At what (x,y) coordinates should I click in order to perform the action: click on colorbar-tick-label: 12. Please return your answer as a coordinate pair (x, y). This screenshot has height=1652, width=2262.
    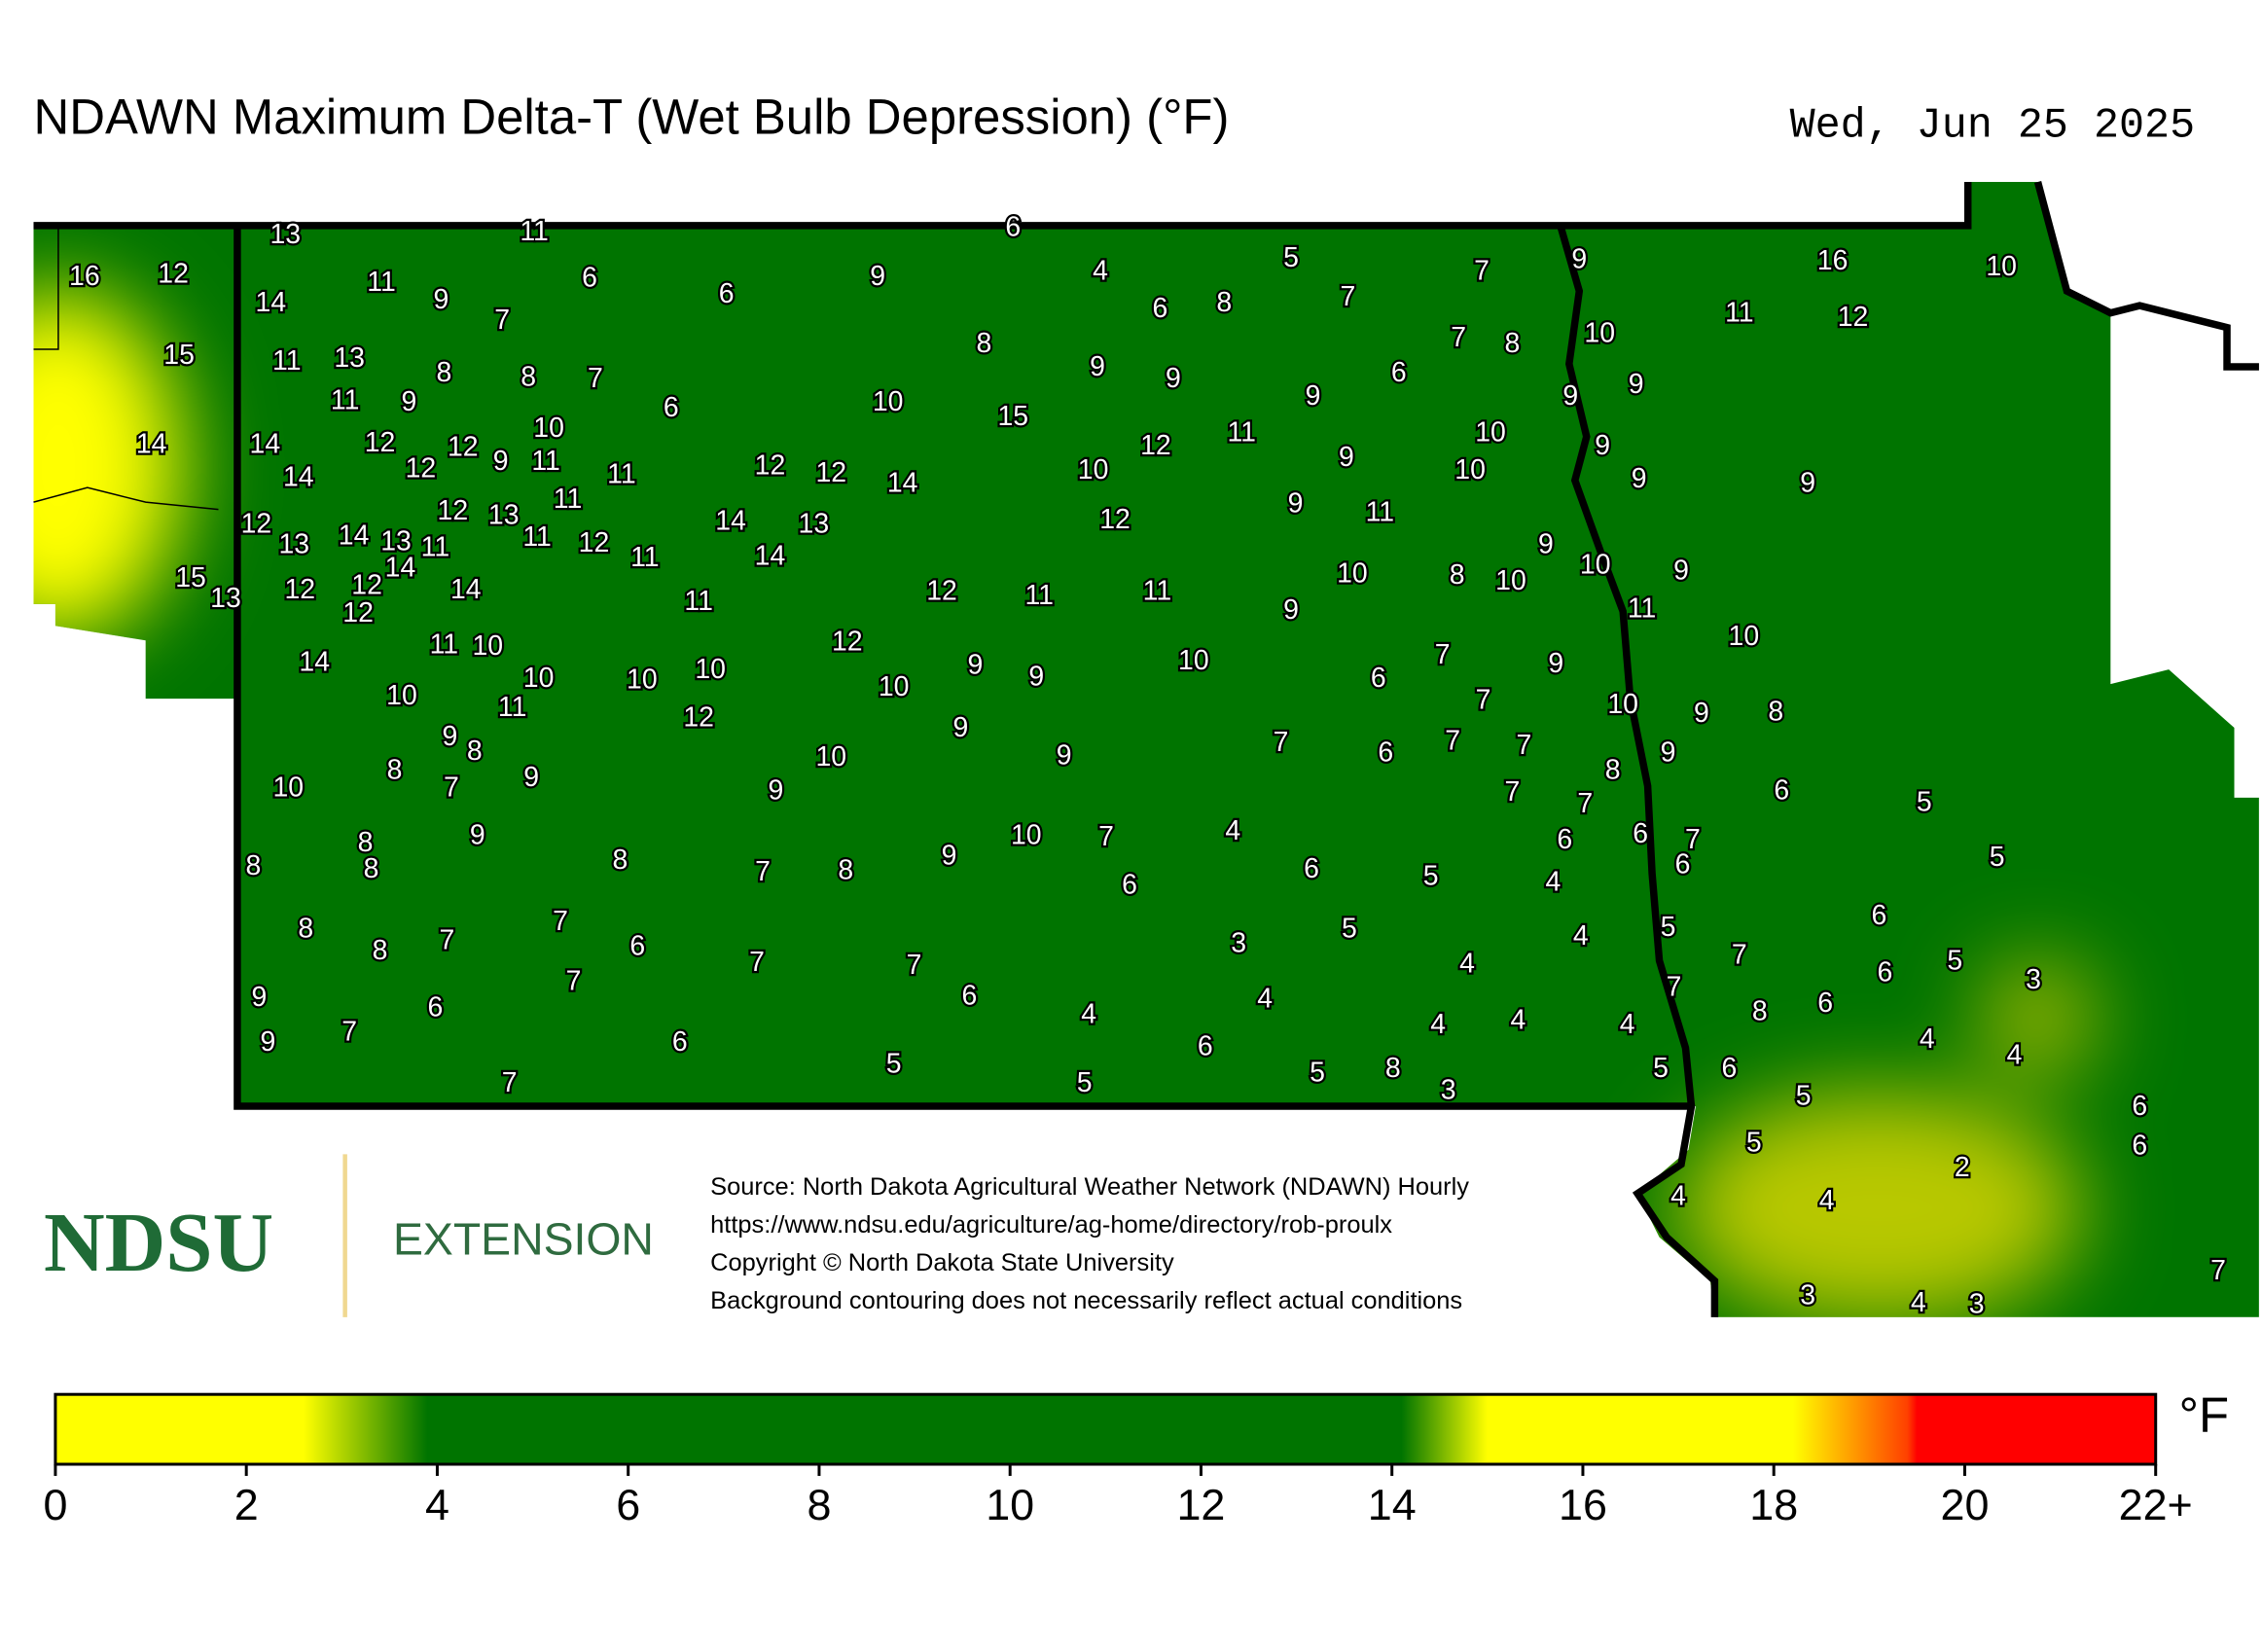
    Looking at the image, I should click on (1200, 1504).